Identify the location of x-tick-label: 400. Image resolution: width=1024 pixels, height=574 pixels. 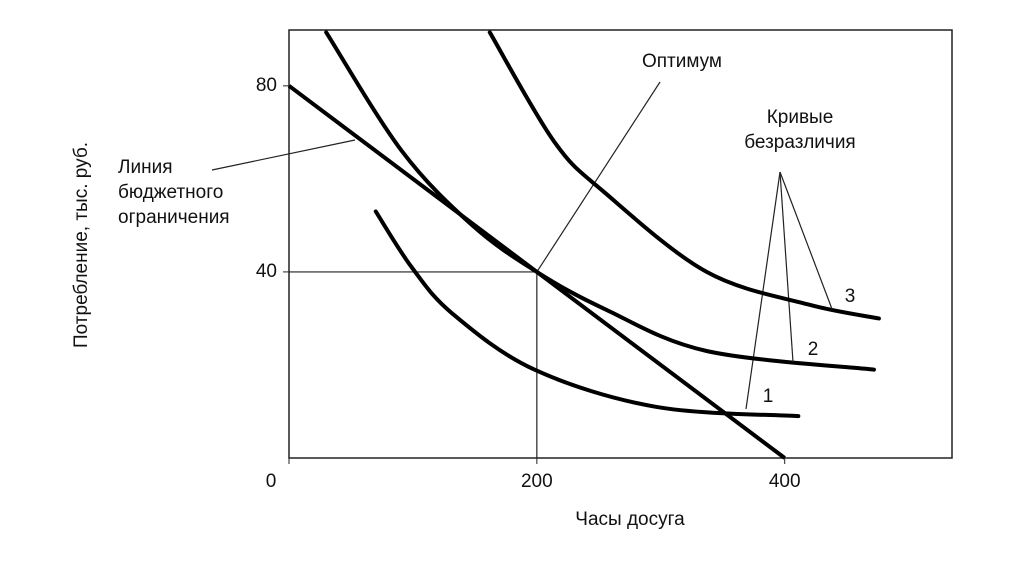
(785, 481).